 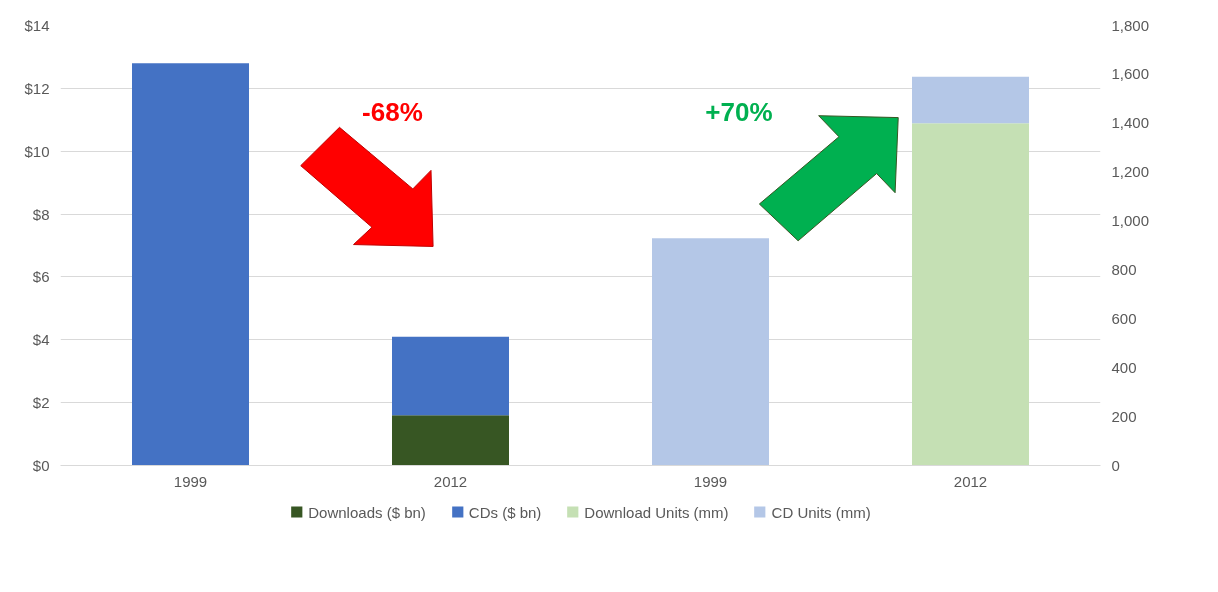 I want to click on y-tick-label: $10, so click(x=37, y=151).